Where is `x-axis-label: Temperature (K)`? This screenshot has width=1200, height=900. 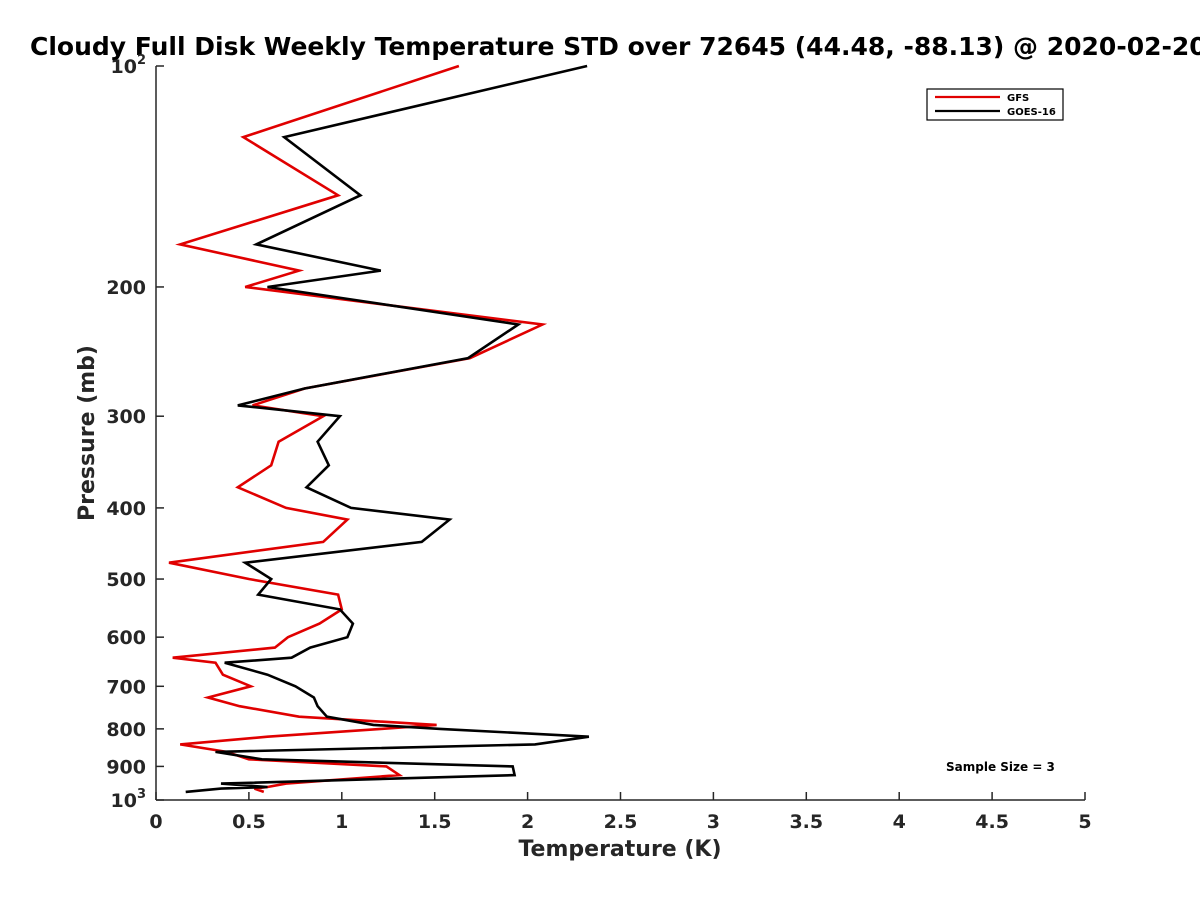
x-axis-label: Temperature (K) is located at coordinates (619, 849).